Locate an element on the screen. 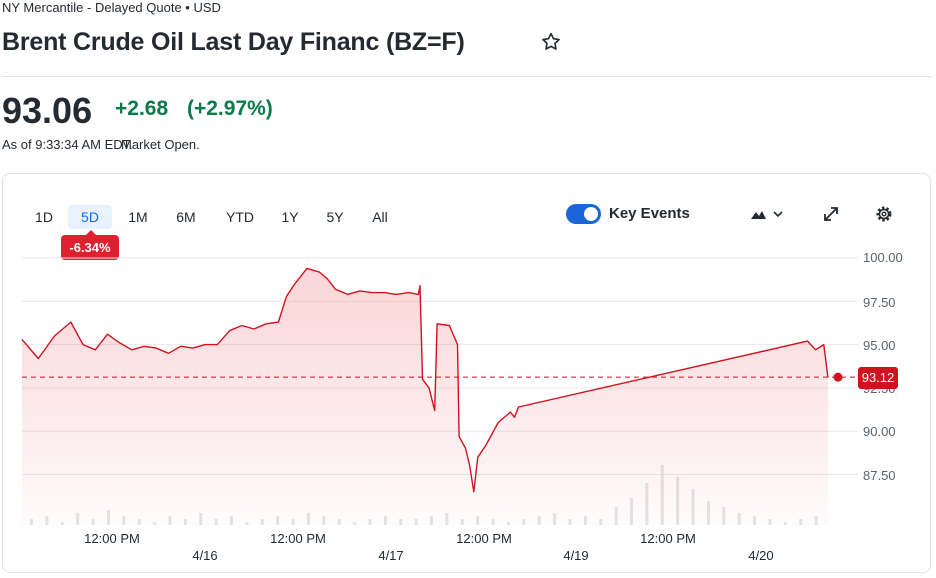  star-outline-icon is located at coordinates (551, 42).